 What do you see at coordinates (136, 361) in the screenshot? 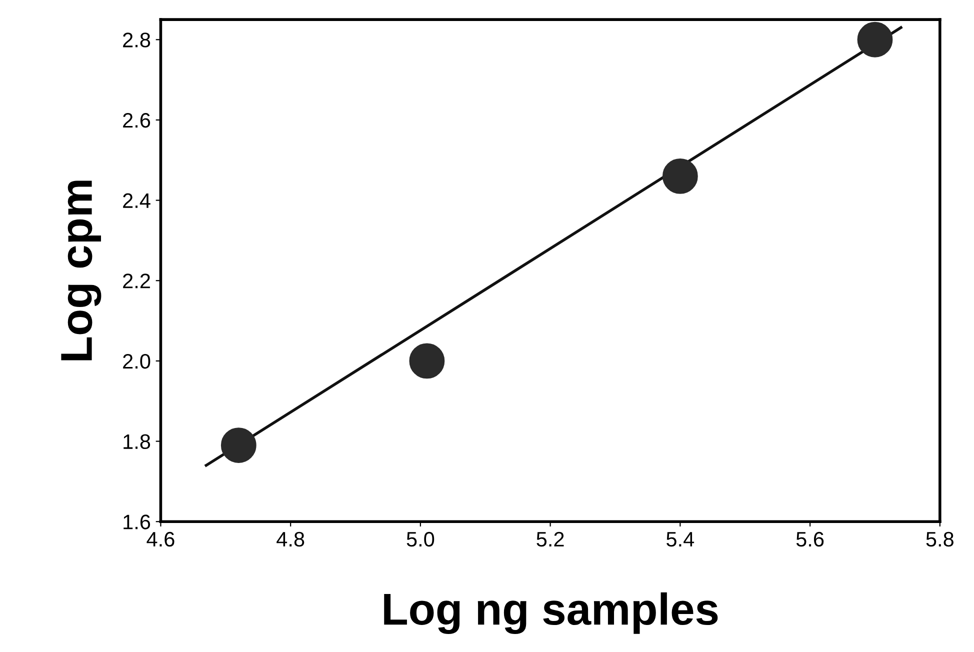
I see `y-tick-label: 2.0` at bounding box center [136, 361].